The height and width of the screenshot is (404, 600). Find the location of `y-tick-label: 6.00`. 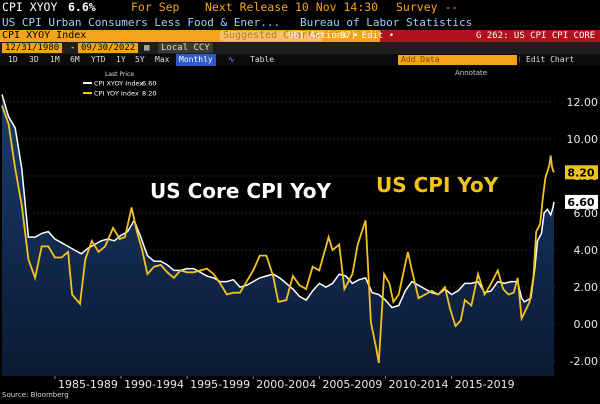

y-tick-label: 6.00 is located at coordinates (586, 213).